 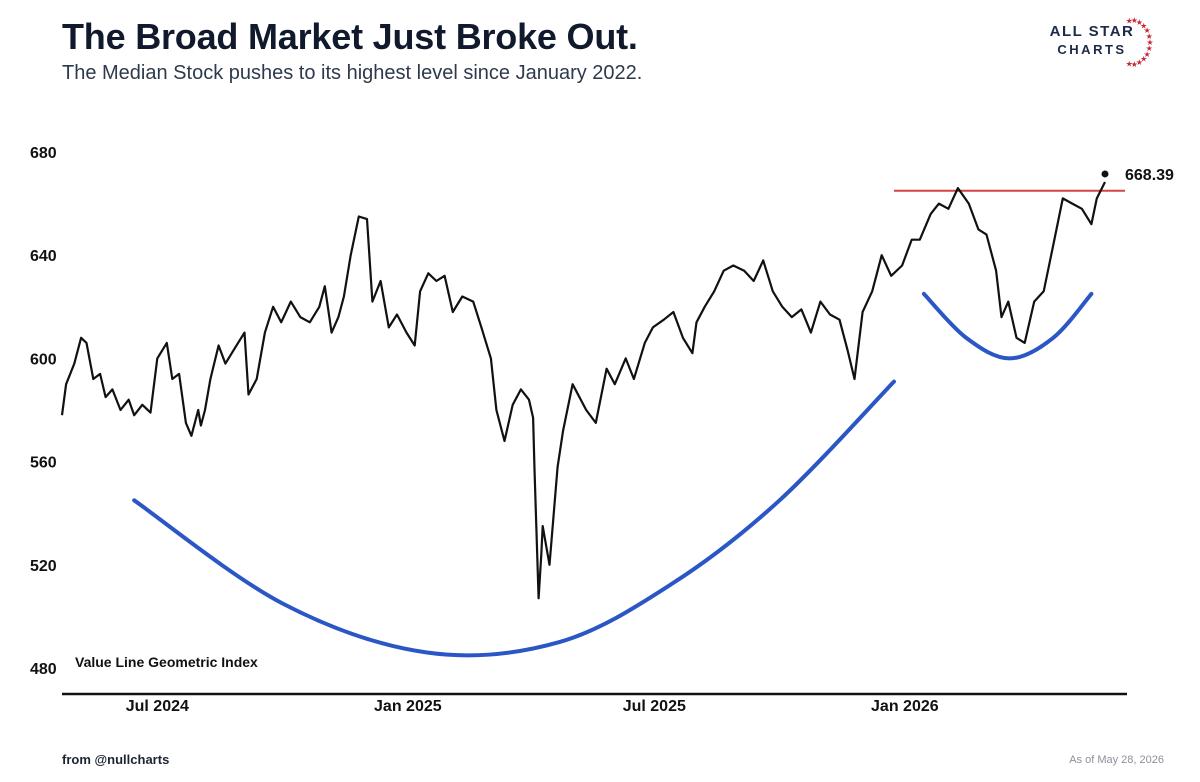 What do you see at coordinates (116, 759) in the screenshot?
I see `footer-source: from @nullcharts` at bounding box center [116, 759].